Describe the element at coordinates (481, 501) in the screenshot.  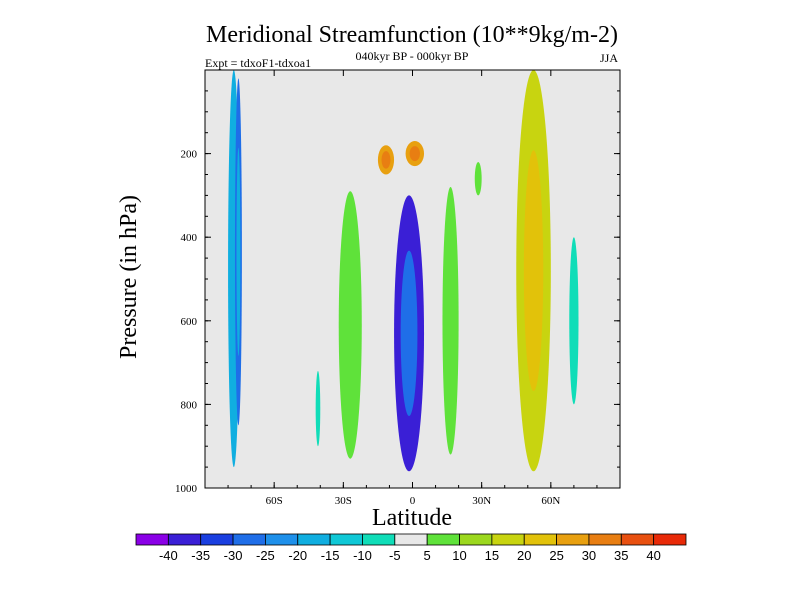
I see `x-tick-label: 30N` at that location.